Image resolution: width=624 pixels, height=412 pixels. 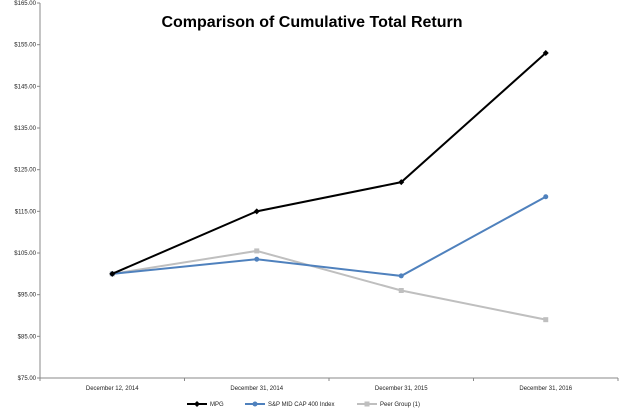 I want to click on y-tick-label: $125.00, so click(x=25, y=171).